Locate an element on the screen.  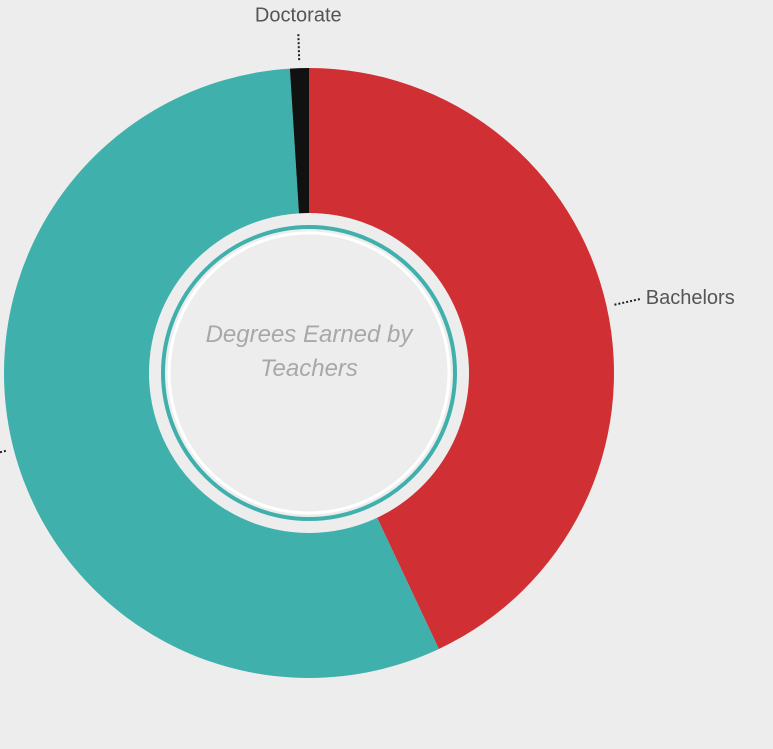
slice is located at coordinates (299, 141).